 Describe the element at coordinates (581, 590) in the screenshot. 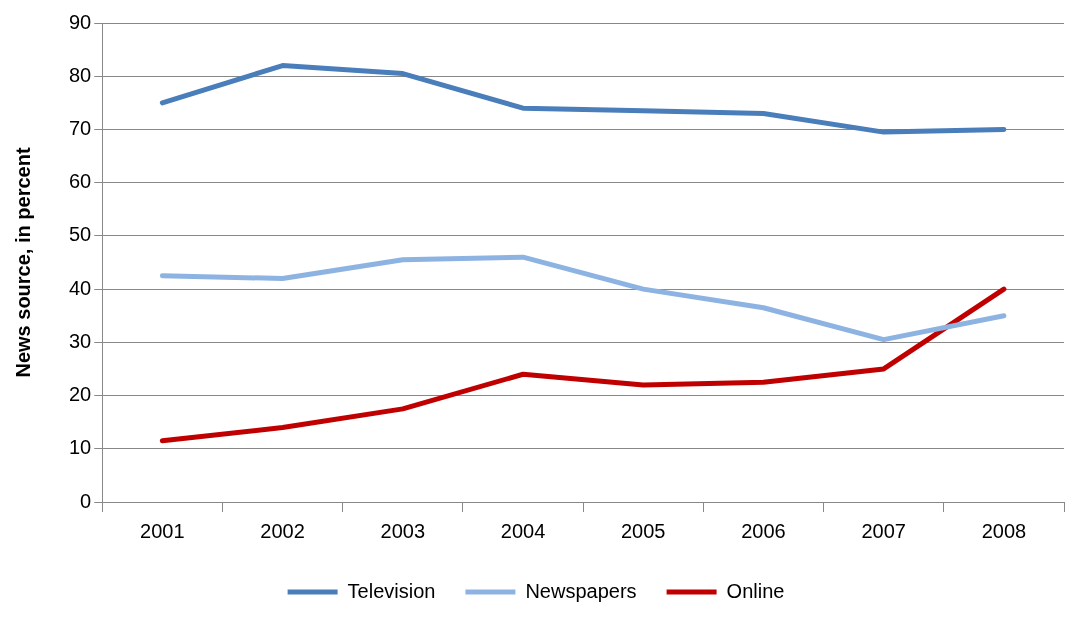

I see `legend-label: Newspapers` at that location.